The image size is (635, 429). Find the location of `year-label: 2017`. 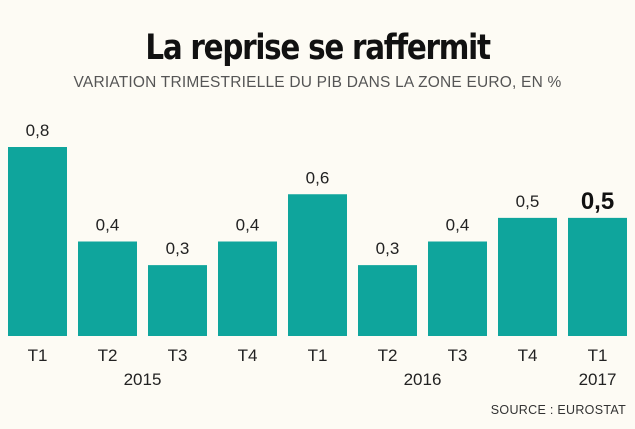

year-label: 2017 is located at coordinates (598, 379).